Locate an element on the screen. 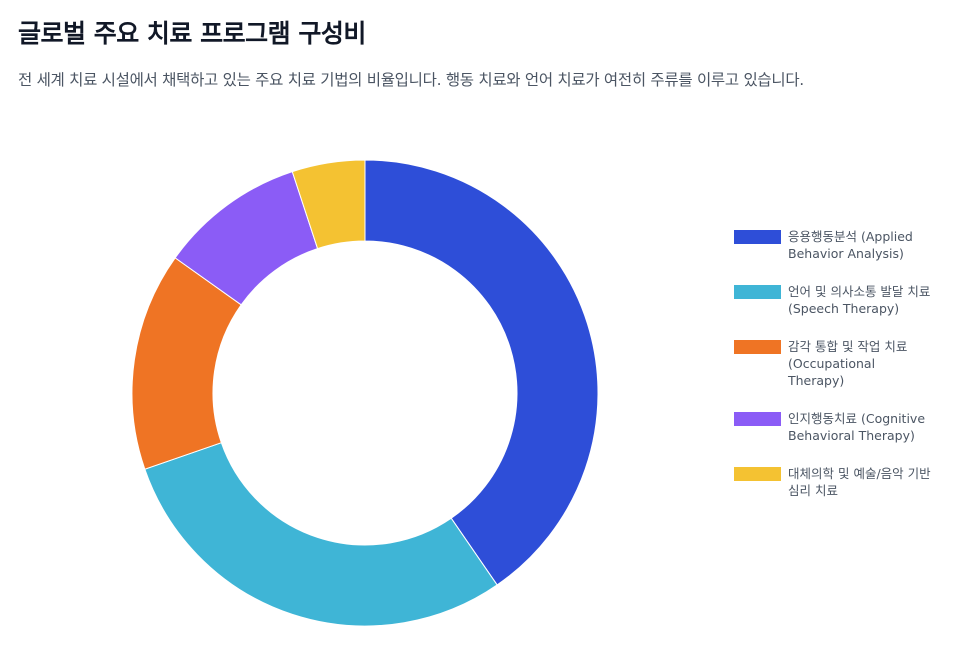 Image resolution: width=975 pixels, height=658 pixels. chart-title: 글로벌 주요 치료 프로그램 구성비 is located at coordinates (192, 33).